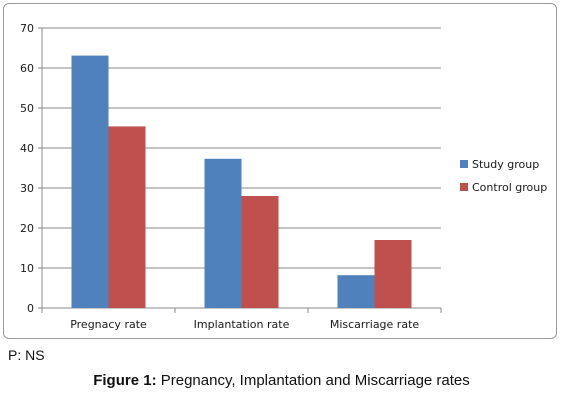  What do you see at coordinates (30, 308) in the screenshot?
I see `y-tick-label: 0` at bounding box center [30, 308].